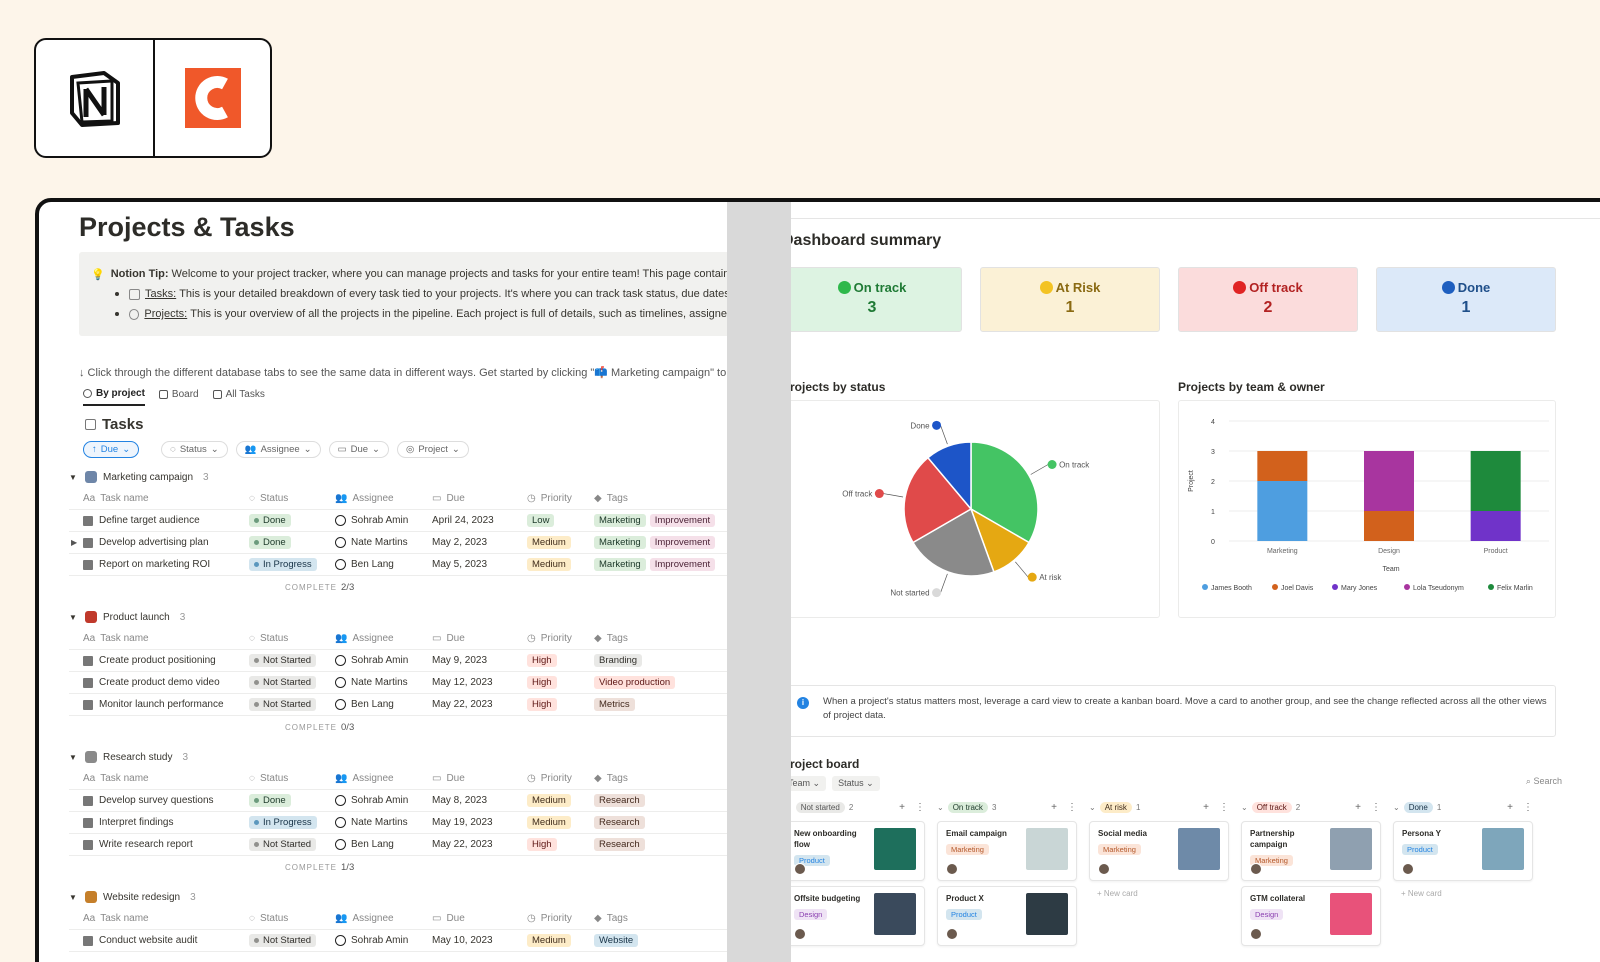 The image size is (1600, 962). Describe the element at coordinates (178, 397) in the screenshot. I see `tab-board: Board` at that location.